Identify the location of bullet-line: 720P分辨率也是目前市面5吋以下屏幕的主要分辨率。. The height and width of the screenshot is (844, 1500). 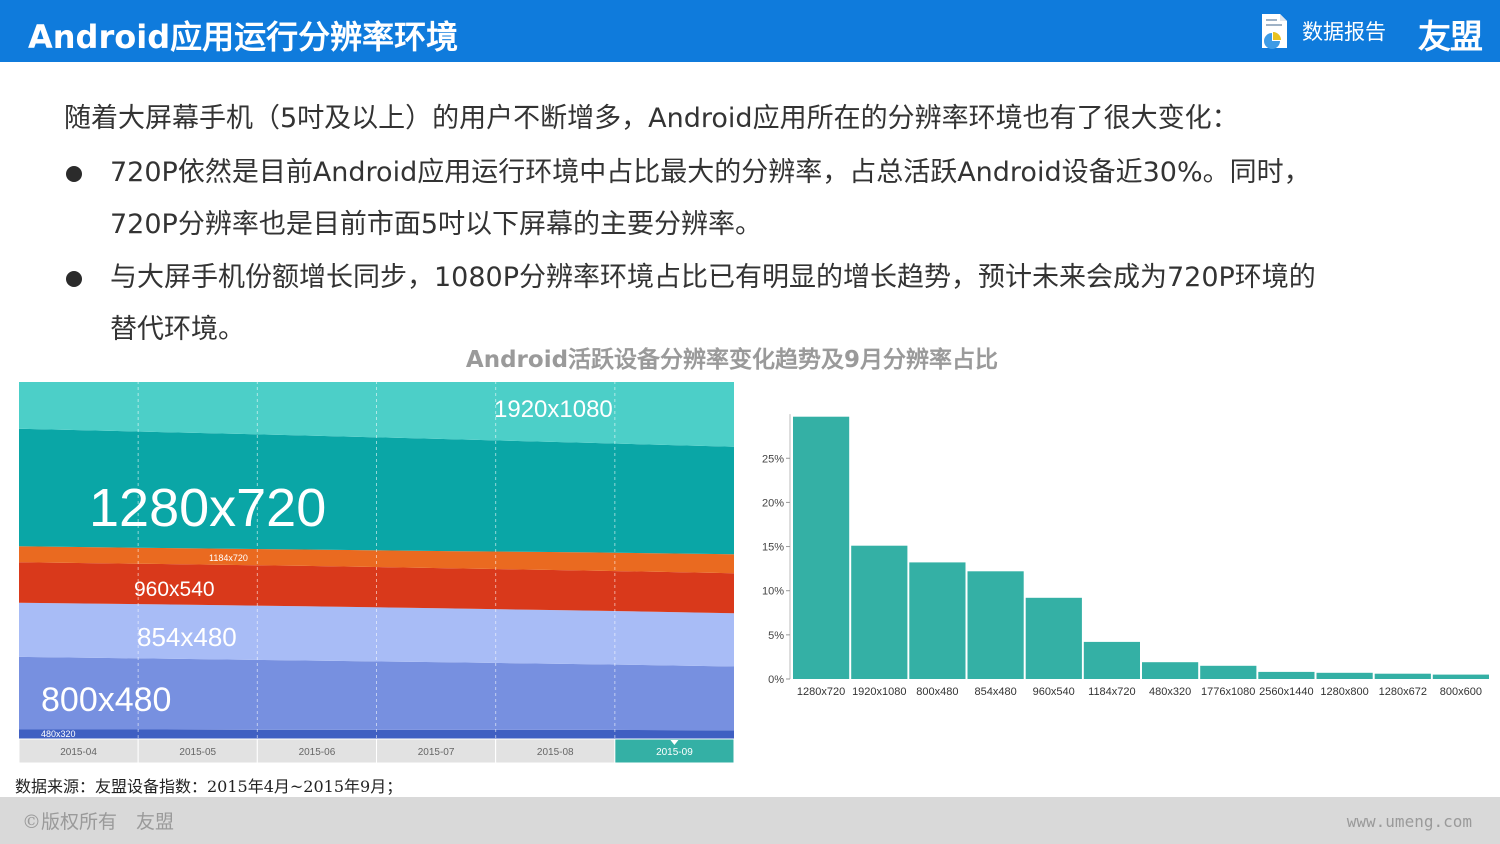
(436, 224).